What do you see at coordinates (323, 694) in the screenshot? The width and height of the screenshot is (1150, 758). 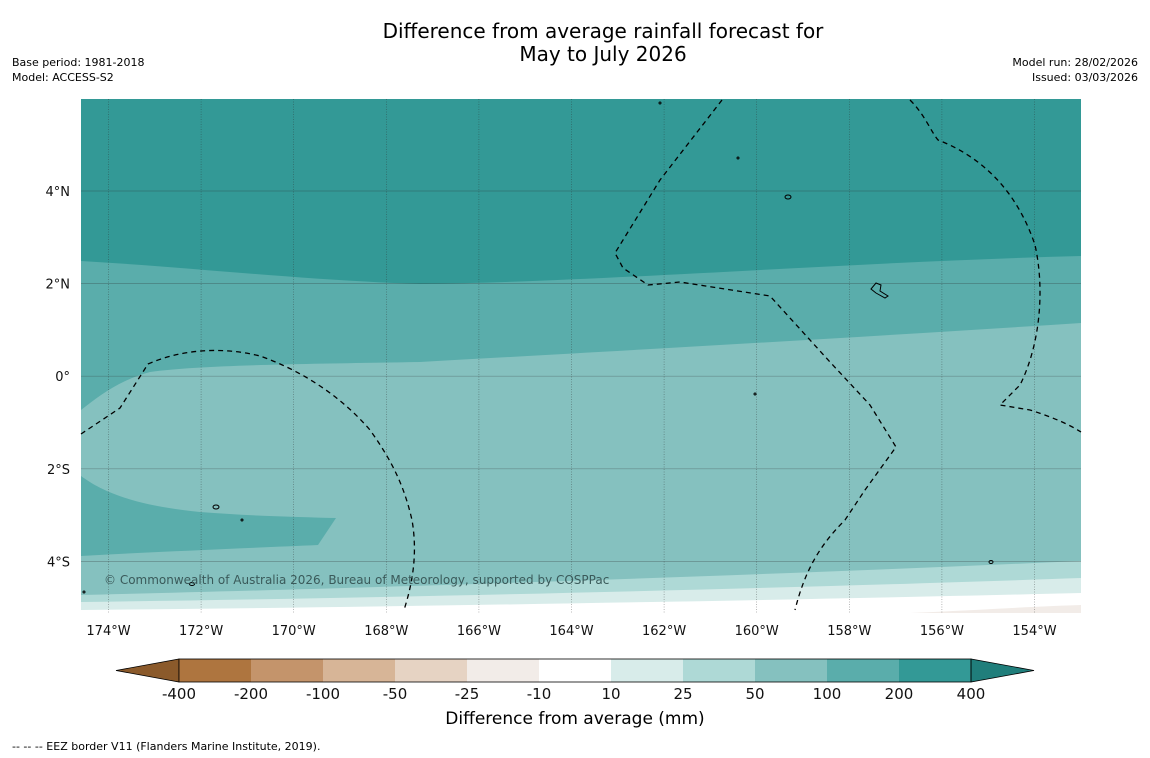 I see `colorbar-tick-label: -100` at bounding box center [323, 694].